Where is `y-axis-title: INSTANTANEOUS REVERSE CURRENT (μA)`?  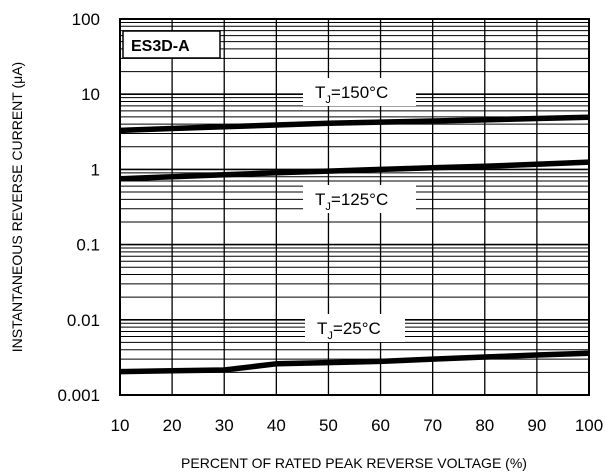
y-axis-title: INSTANTANEOUS REVERSE CURRENT (μA) is located at coordinates (17, 207).